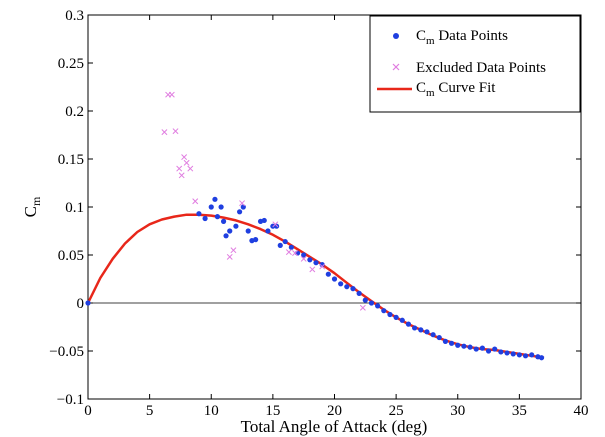 The height and width of the screenshot is (437, 605). What do you see at coordinates (32, 206) in the screenshot?
I see `y-axis-title: Cm` at bounding box center [32, 206].